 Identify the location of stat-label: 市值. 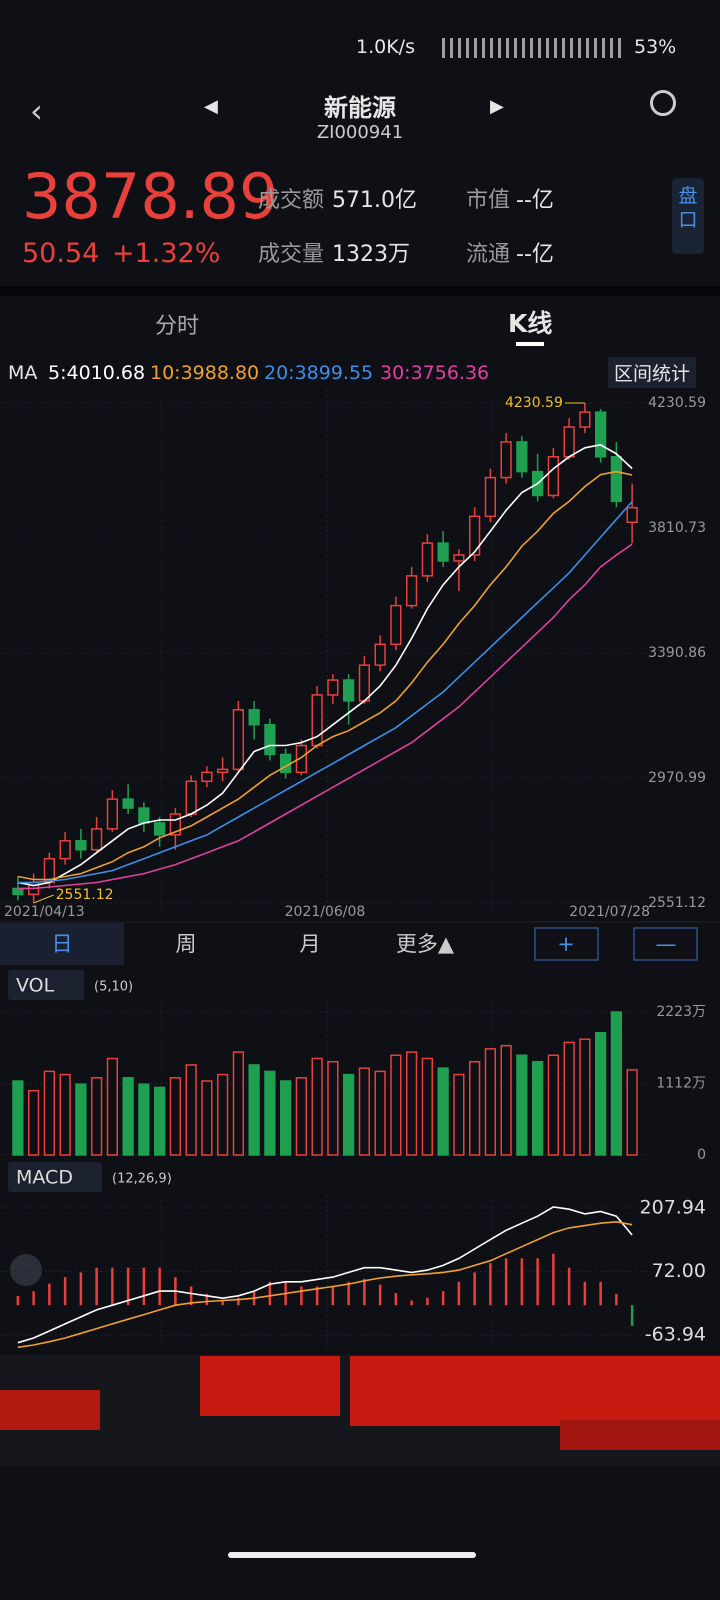
(488, 200).